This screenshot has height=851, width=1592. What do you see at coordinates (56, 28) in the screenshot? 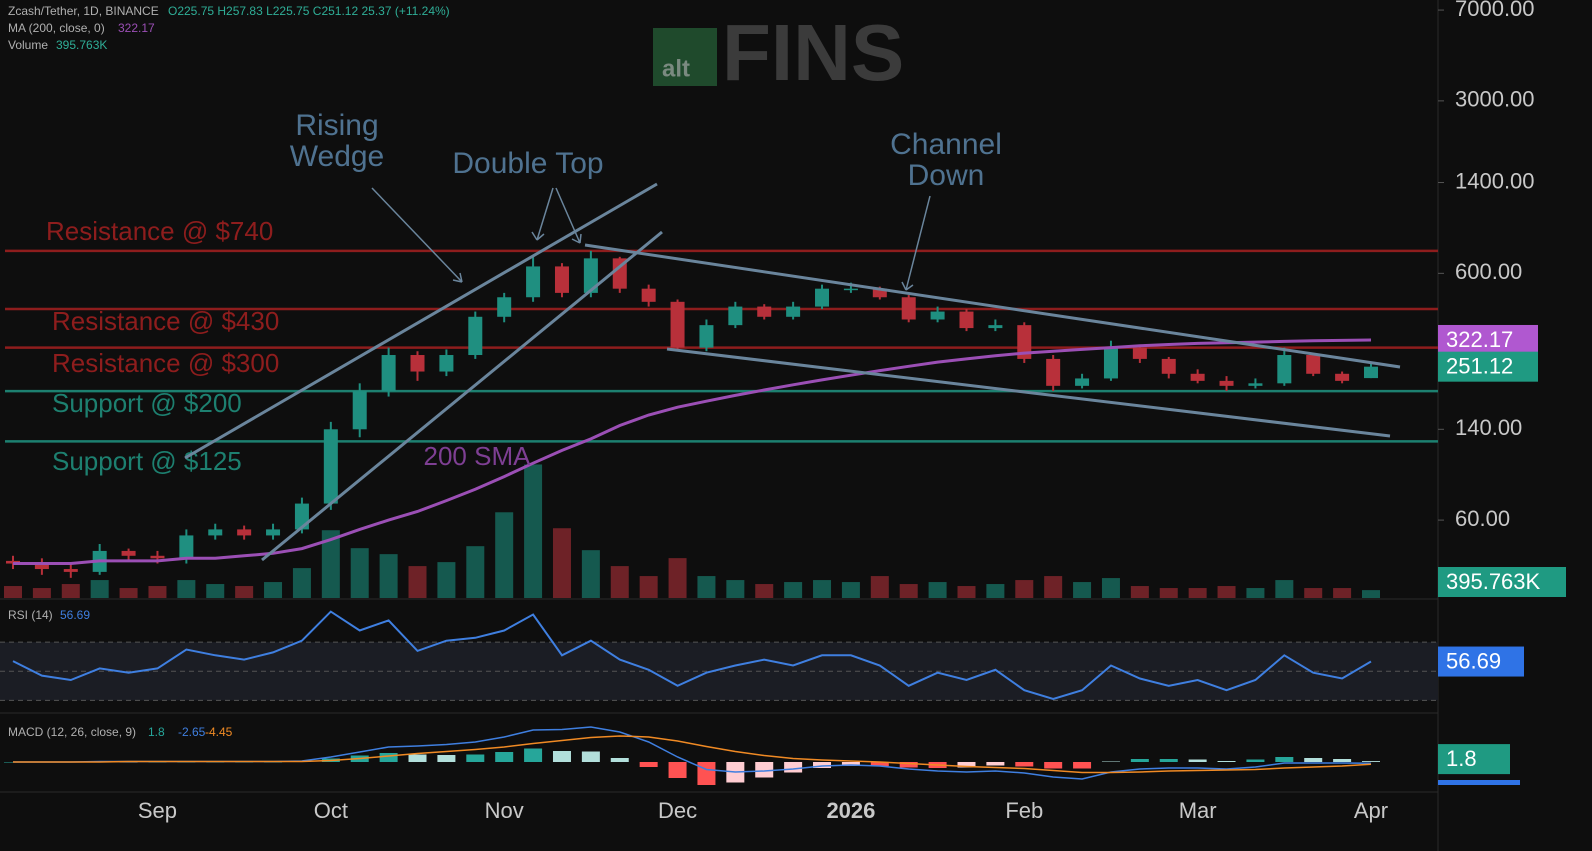
I see `legend-label: MA (200, close, 0)` at bounding box center [56, 28].